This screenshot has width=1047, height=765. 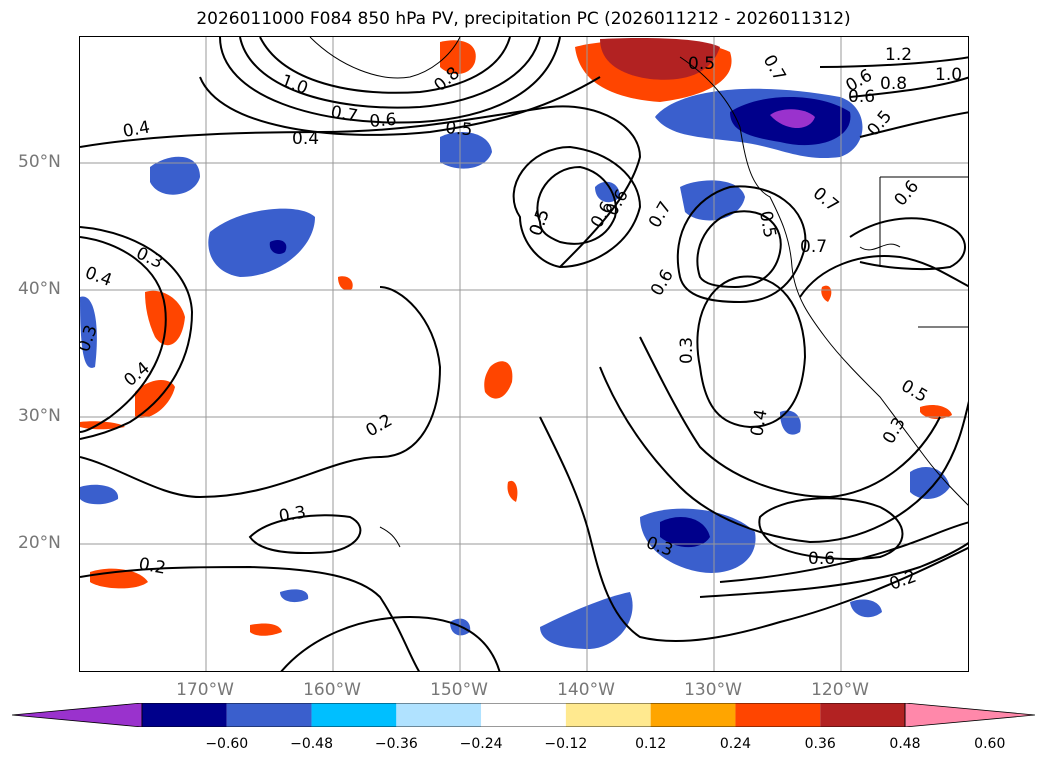 I want to click on contour-label: 0.8, so click(x=893, y=84).